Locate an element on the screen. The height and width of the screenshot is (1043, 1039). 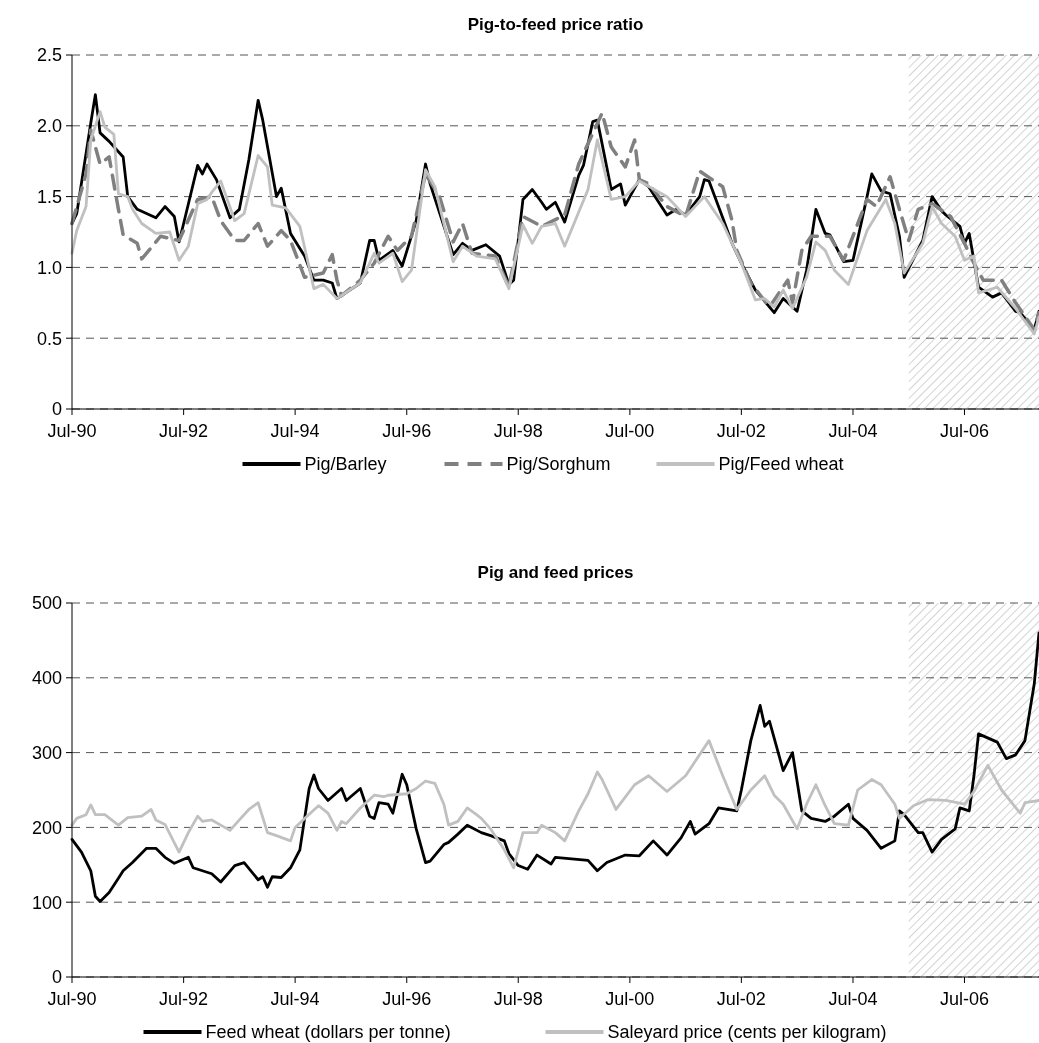
chart-title: Pig and feed prices is located at coordinates (555, 572).